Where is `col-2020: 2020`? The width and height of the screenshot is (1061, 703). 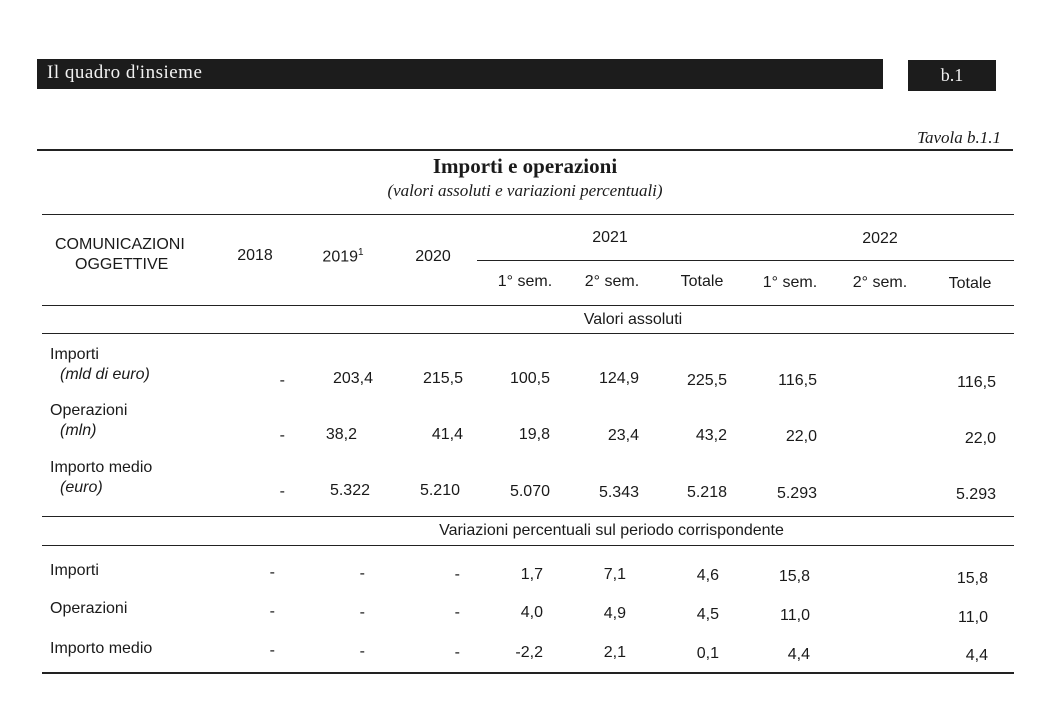
col-2020: 2020 is located at coordinates (433, 256).